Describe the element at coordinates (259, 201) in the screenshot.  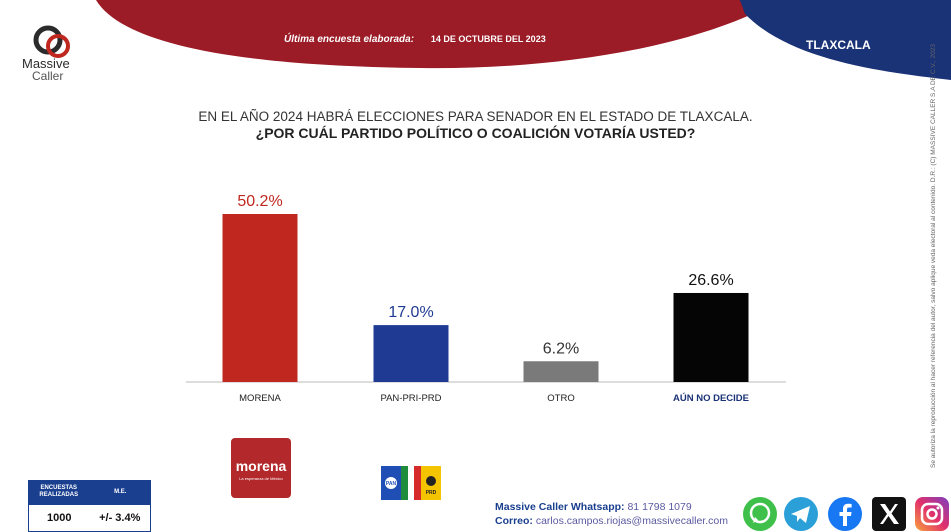
I see `bar-value-label-0: 50.2%` at that location.